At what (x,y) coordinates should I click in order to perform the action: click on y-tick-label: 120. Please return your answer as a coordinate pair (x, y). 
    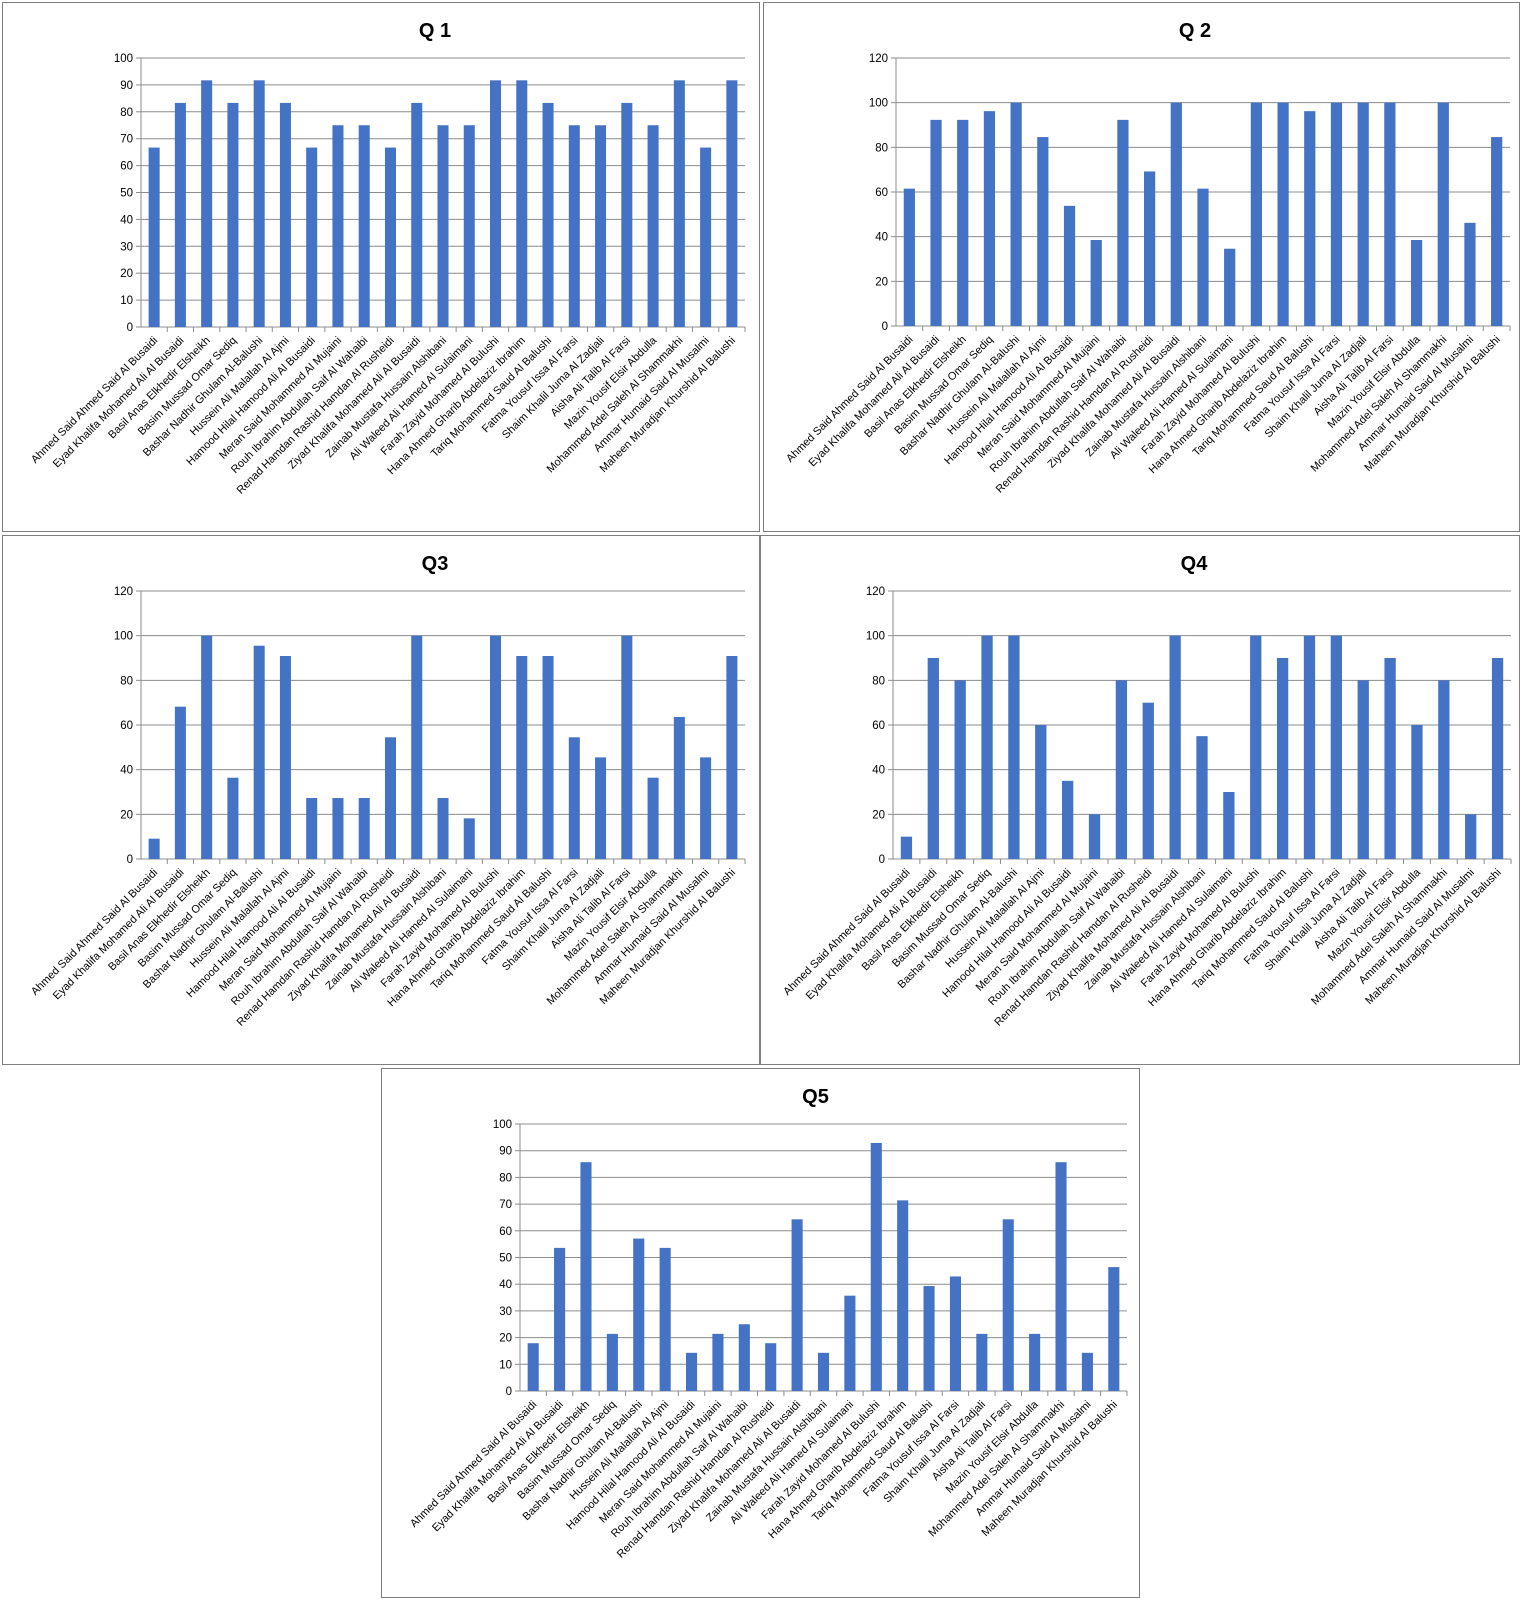
    Looking at the image, I should click on (123, 592).